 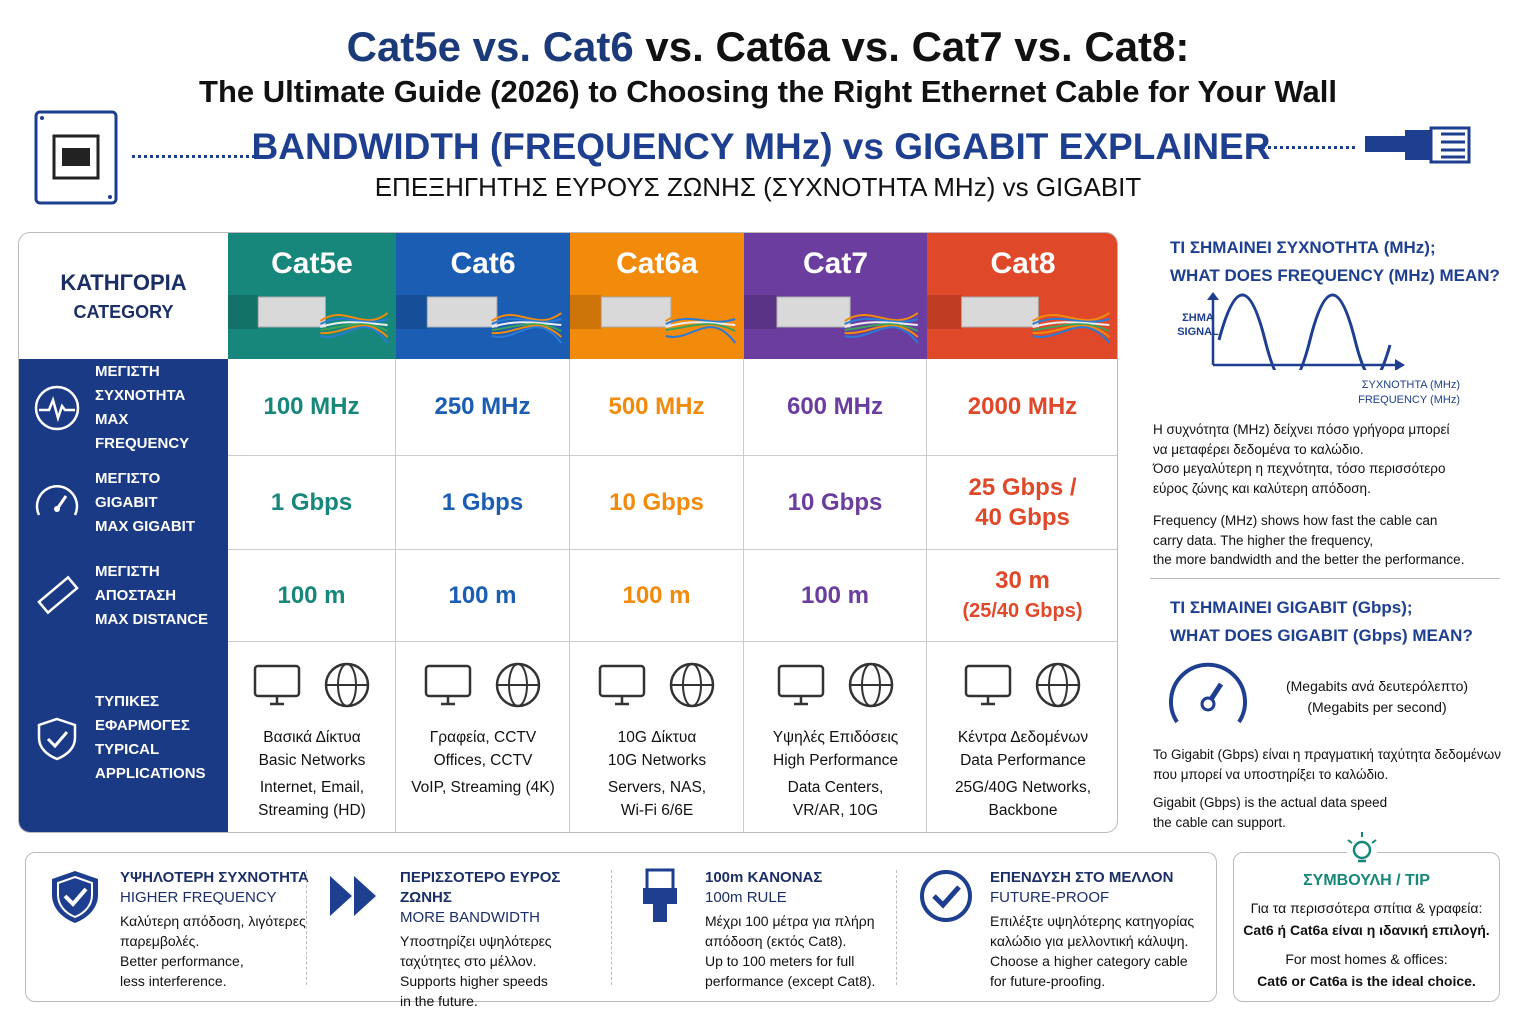 I want to click on feature-title: MORE BANDWIDTH, so click(x=470, y=917).